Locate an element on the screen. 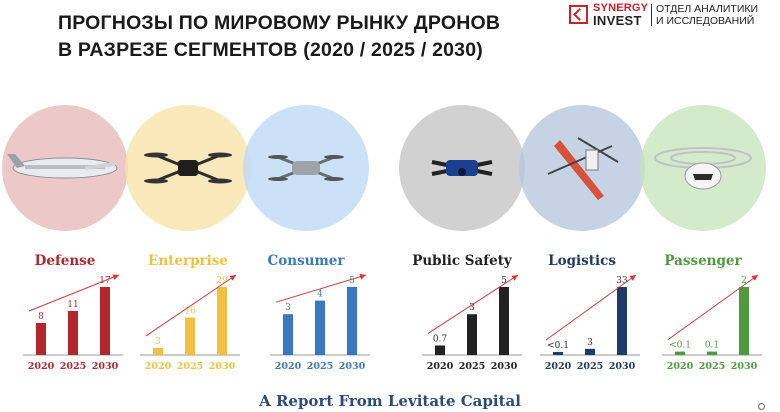 The height and width of the screenshot is (412, 780). segment-label-logistics: Logistics is located at coordinates (582, 261).